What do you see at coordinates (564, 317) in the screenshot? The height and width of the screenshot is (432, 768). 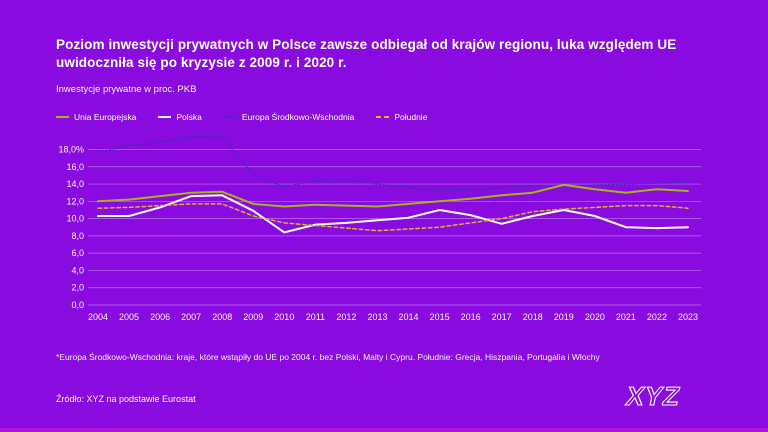 I see `x-tick-label: 2019` at bounding box center [564, 317].